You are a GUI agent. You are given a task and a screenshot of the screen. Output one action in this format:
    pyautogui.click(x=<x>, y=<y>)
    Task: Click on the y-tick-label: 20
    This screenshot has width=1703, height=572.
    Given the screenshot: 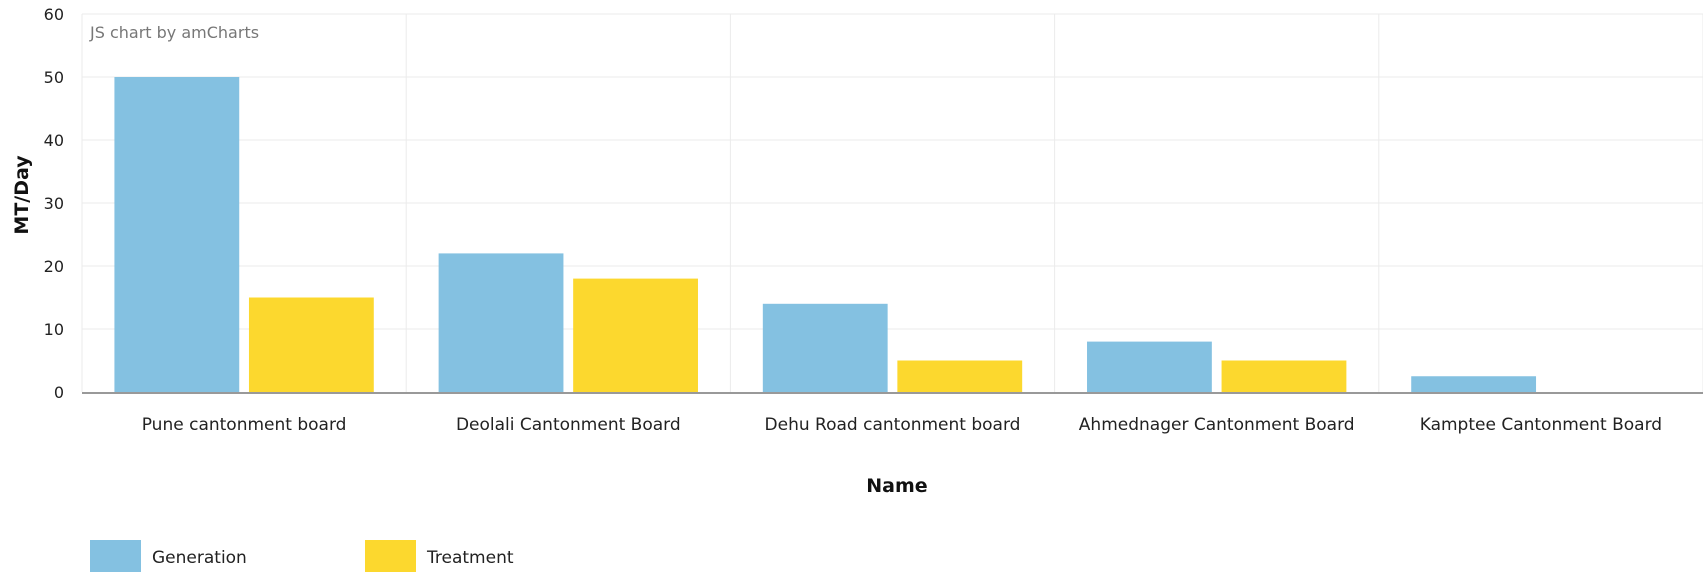 What is the action you would take?
    pyautogui.click(x=54, y=266)
    